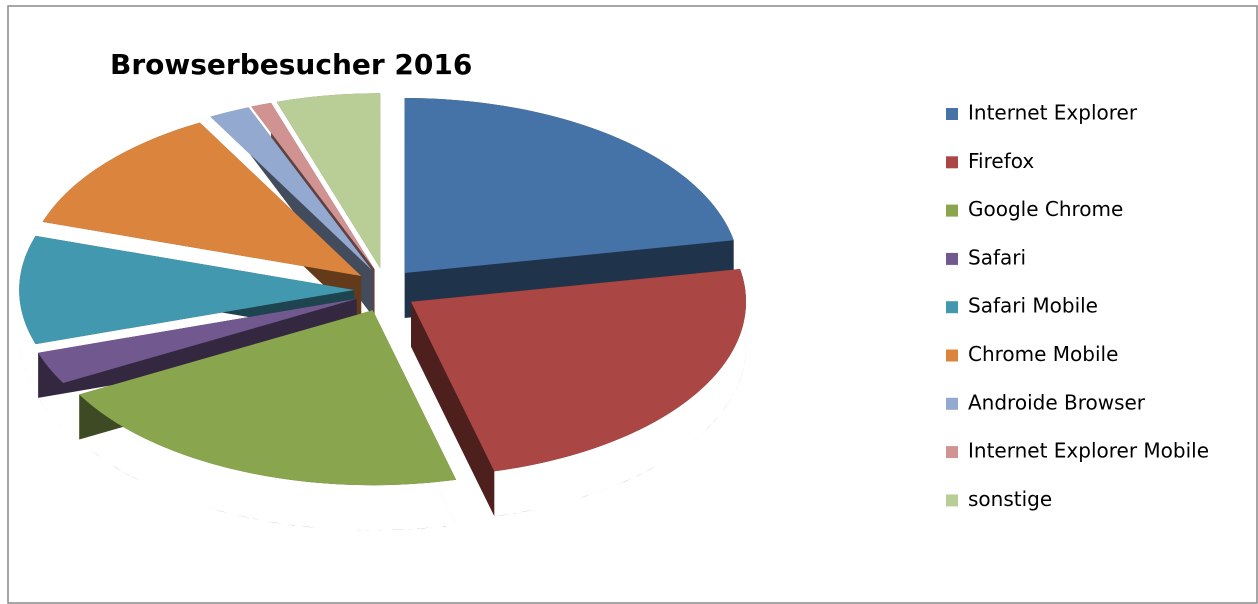 The height and width of the screenshot is (604, 1258). Describe the element at coordinates (1057, 402) in the screenshot. I see `legend-label: Androide Browser` at that location.